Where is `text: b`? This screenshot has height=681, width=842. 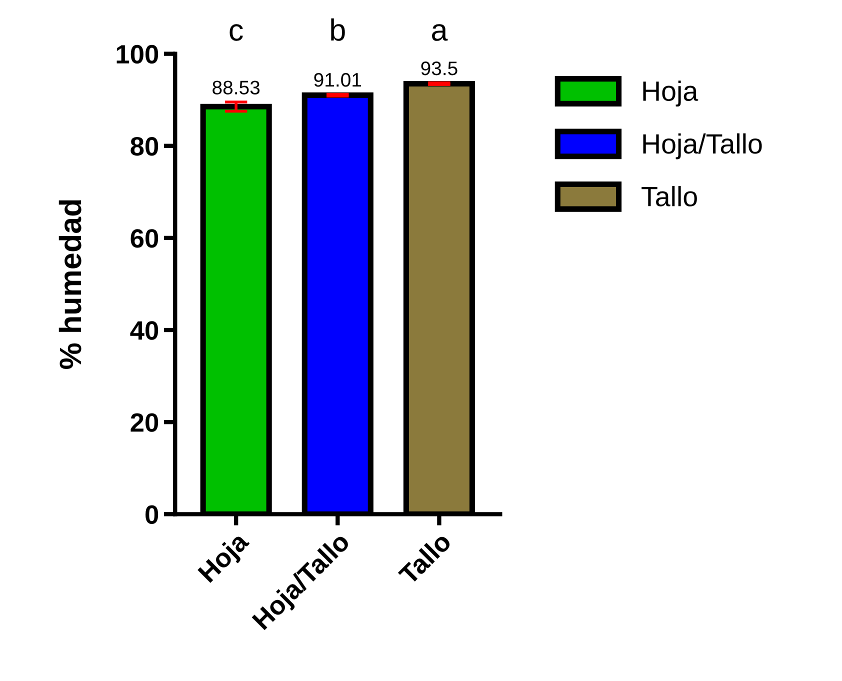 text: b is located at coordinates (338, 29).